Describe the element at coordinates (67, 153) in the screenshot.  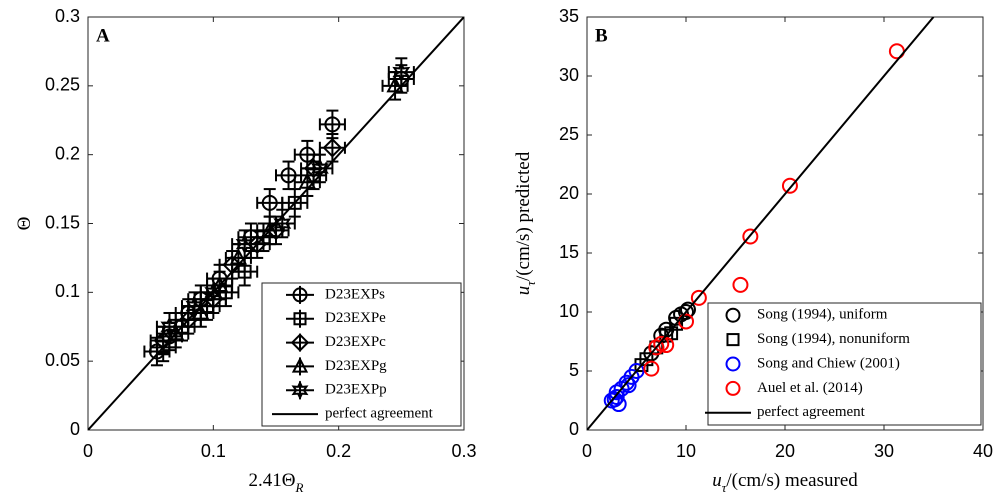
I see `y-tick-label: 0.2` at that location.